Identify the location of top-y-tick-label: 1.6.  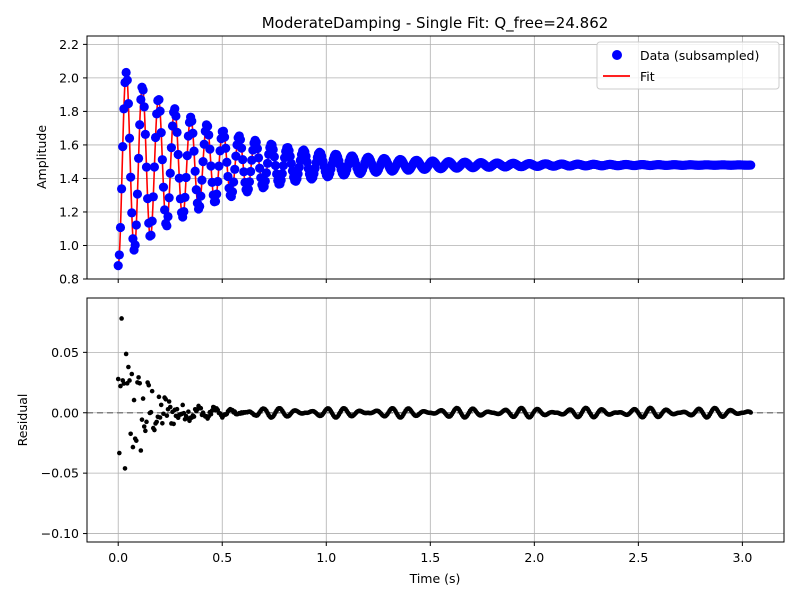
(69, 144).